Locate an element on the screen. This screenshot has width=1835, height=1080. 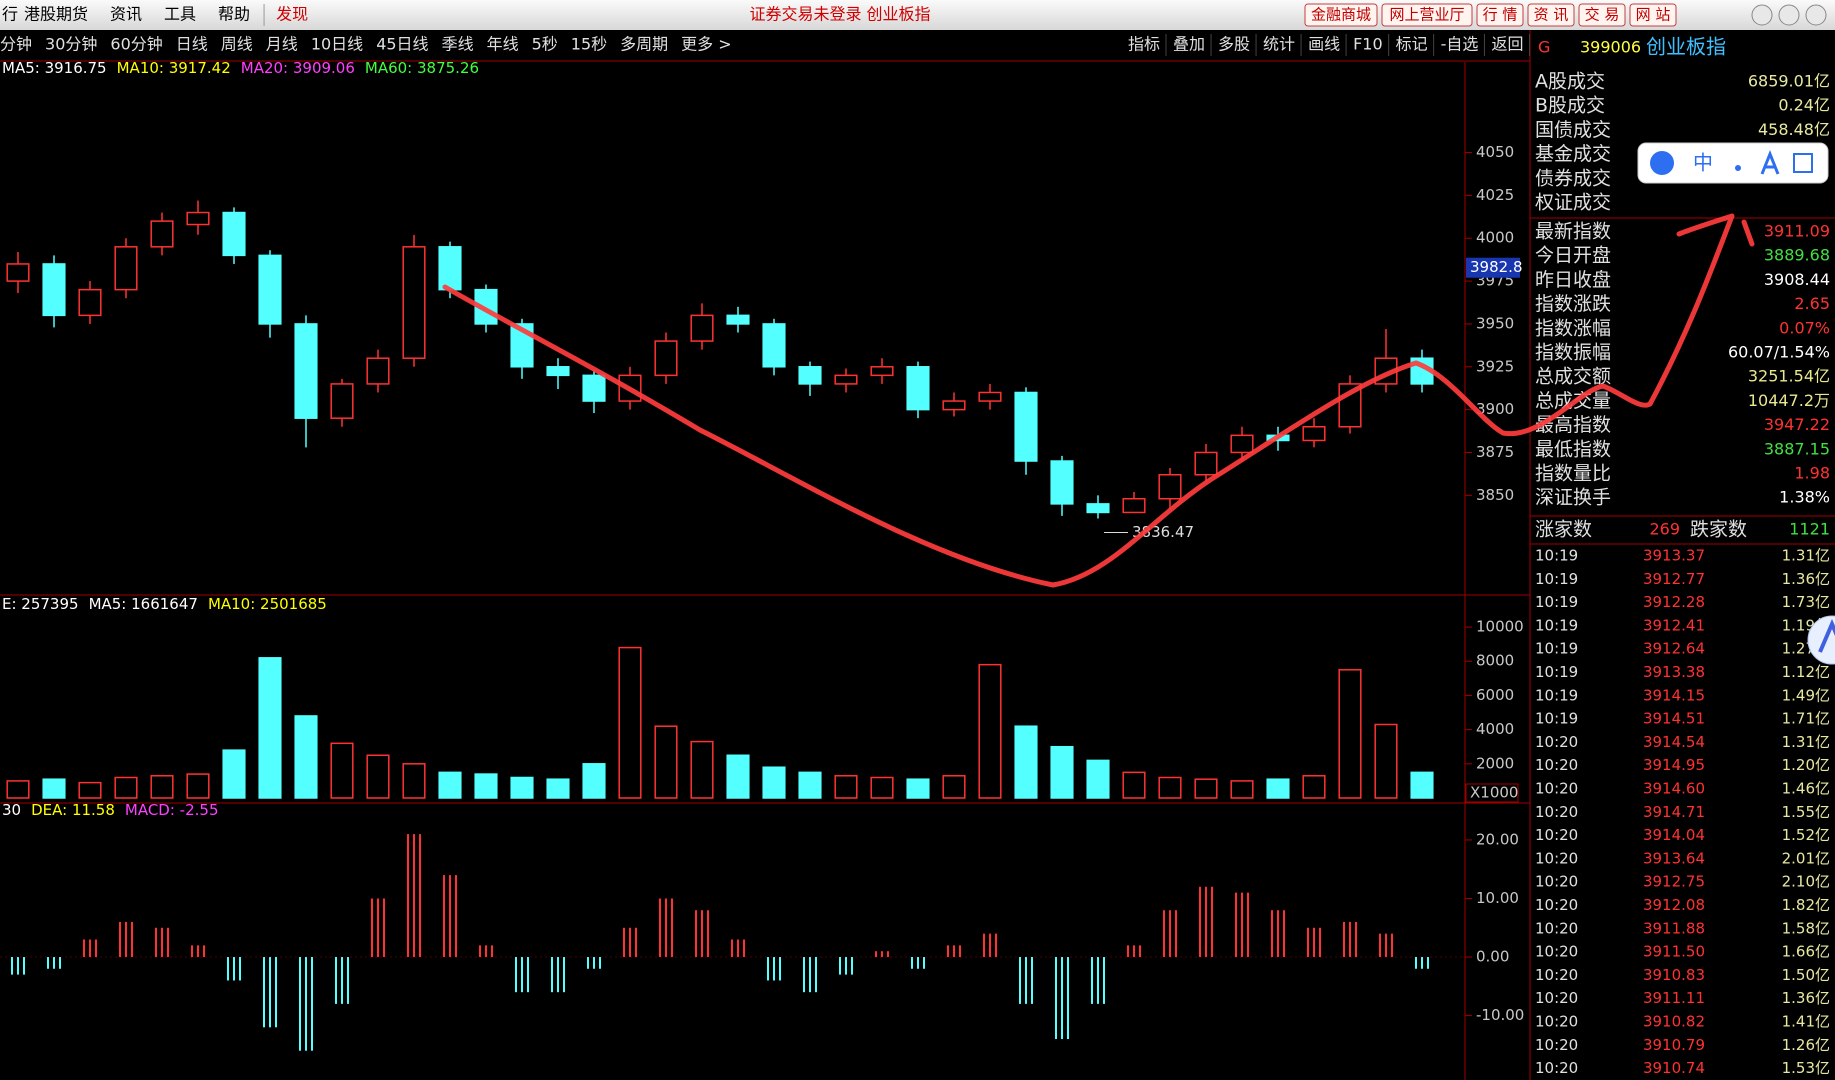
menu-button-label: 金融商城 is located at coordinates (1341, 15).